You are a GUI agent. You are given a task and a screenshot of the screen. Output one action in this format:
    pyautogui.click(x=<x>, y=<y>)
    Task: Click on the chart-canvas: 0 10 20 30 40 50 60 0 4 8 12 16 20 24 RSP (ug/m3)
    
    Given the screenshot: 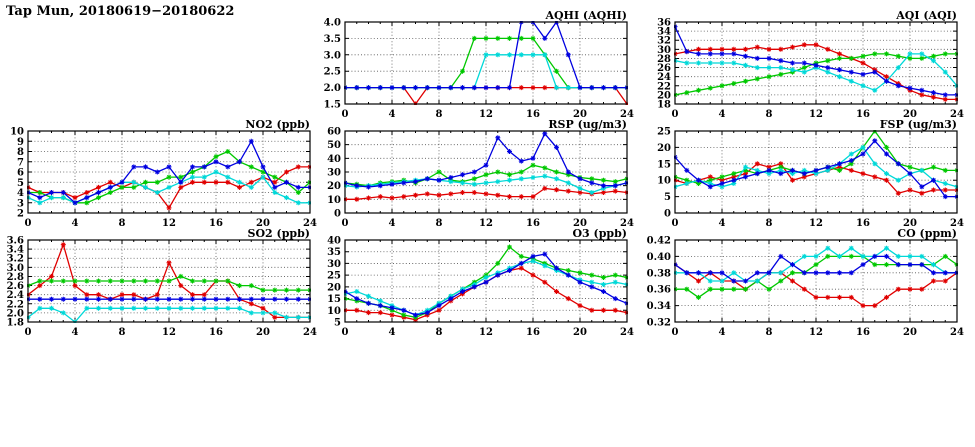 What is the action you would take?
    pyautogui.click(x=480, y=173)
    